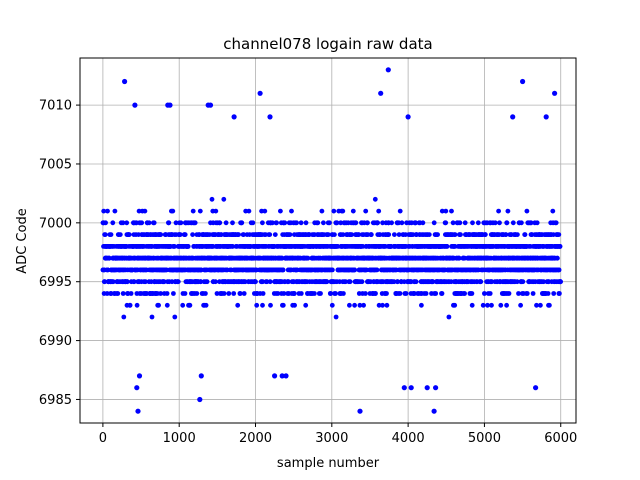 The height and width of the screenshot is (480, 640). Describe the element at coordinates (255, 438) in the screenshot. I see `x-tick-label: 2000` at that location.